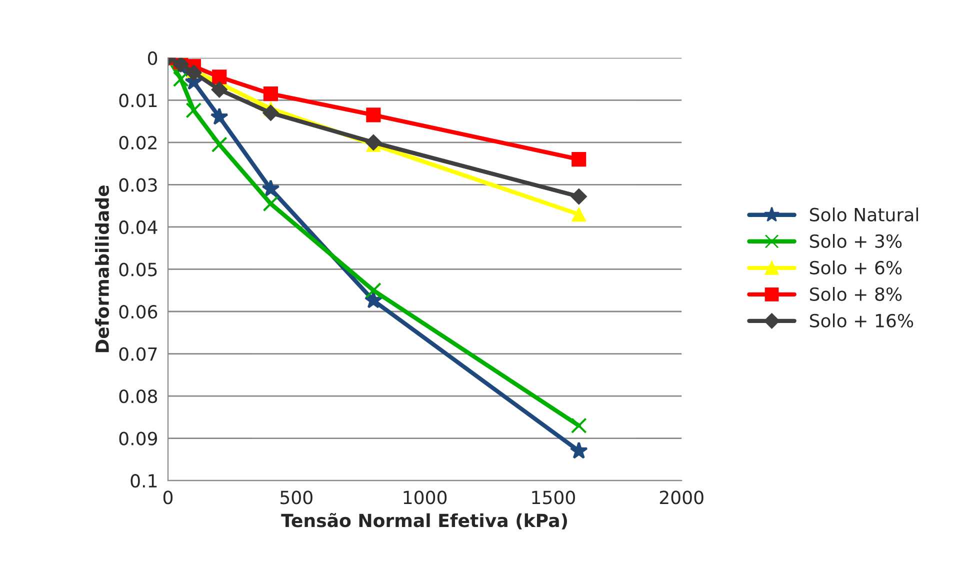  Describe the element at coordinates (143, 481) in the screenshot. I see `y-tick-label: 0.1` at that location.